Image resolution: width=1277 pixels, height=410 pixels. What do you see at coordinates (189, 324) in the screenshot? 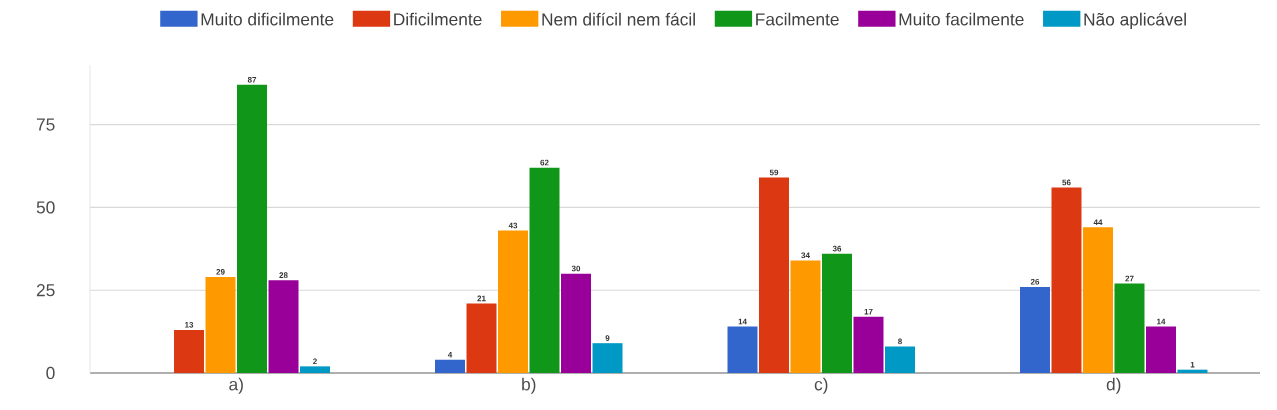
I see `data-label: 13` at bounding box center [189, 324].